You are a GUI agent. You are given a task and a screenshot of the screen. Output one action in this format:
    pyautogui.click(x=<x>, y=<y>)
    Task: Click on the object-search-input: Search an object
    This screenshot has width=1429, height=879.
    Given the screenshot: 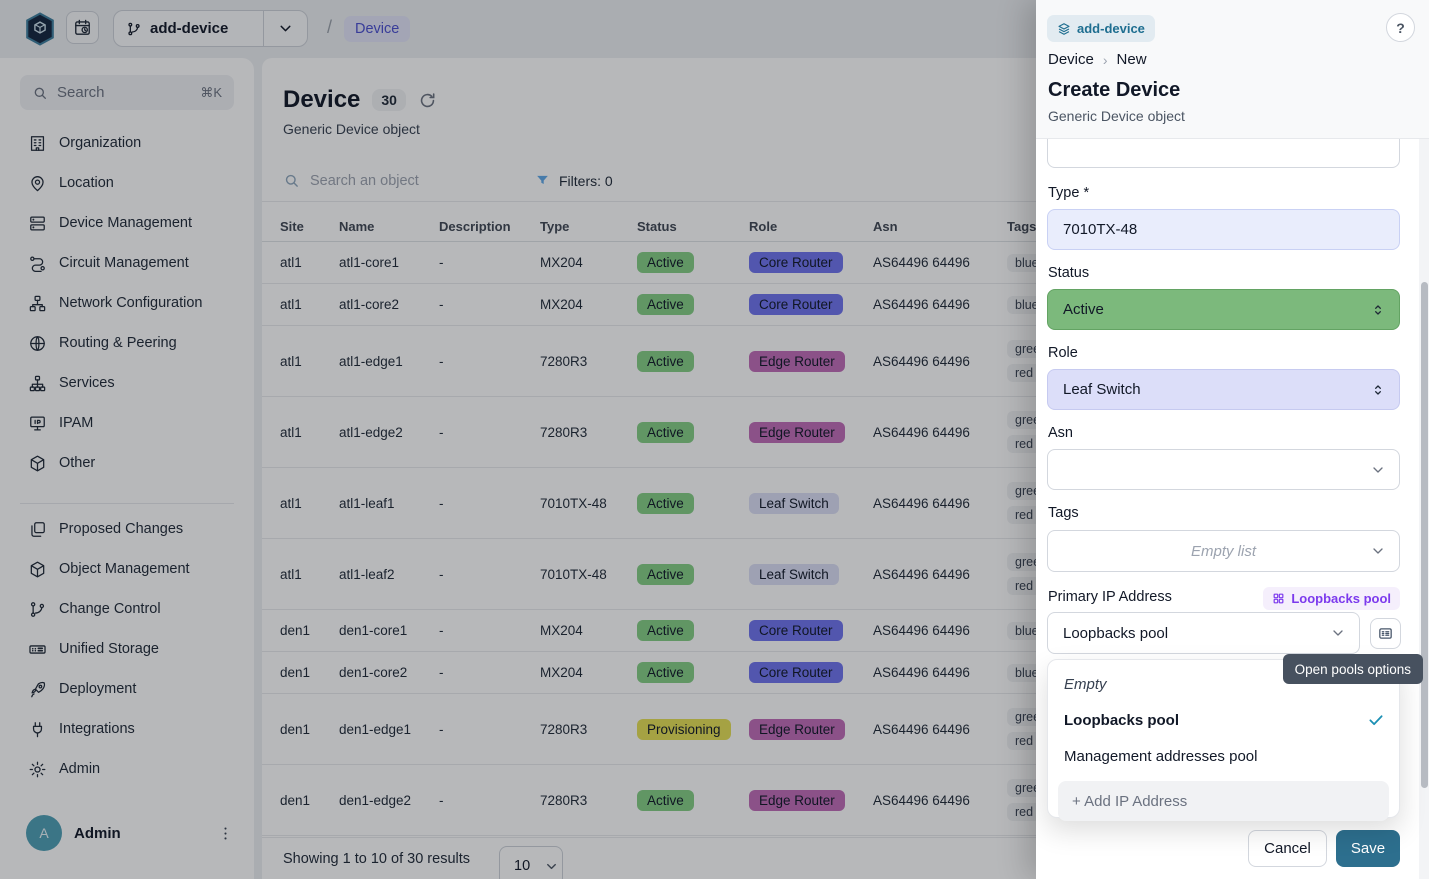 What is the action you would take?
    pyautogui.click(x=364, y=180)
    